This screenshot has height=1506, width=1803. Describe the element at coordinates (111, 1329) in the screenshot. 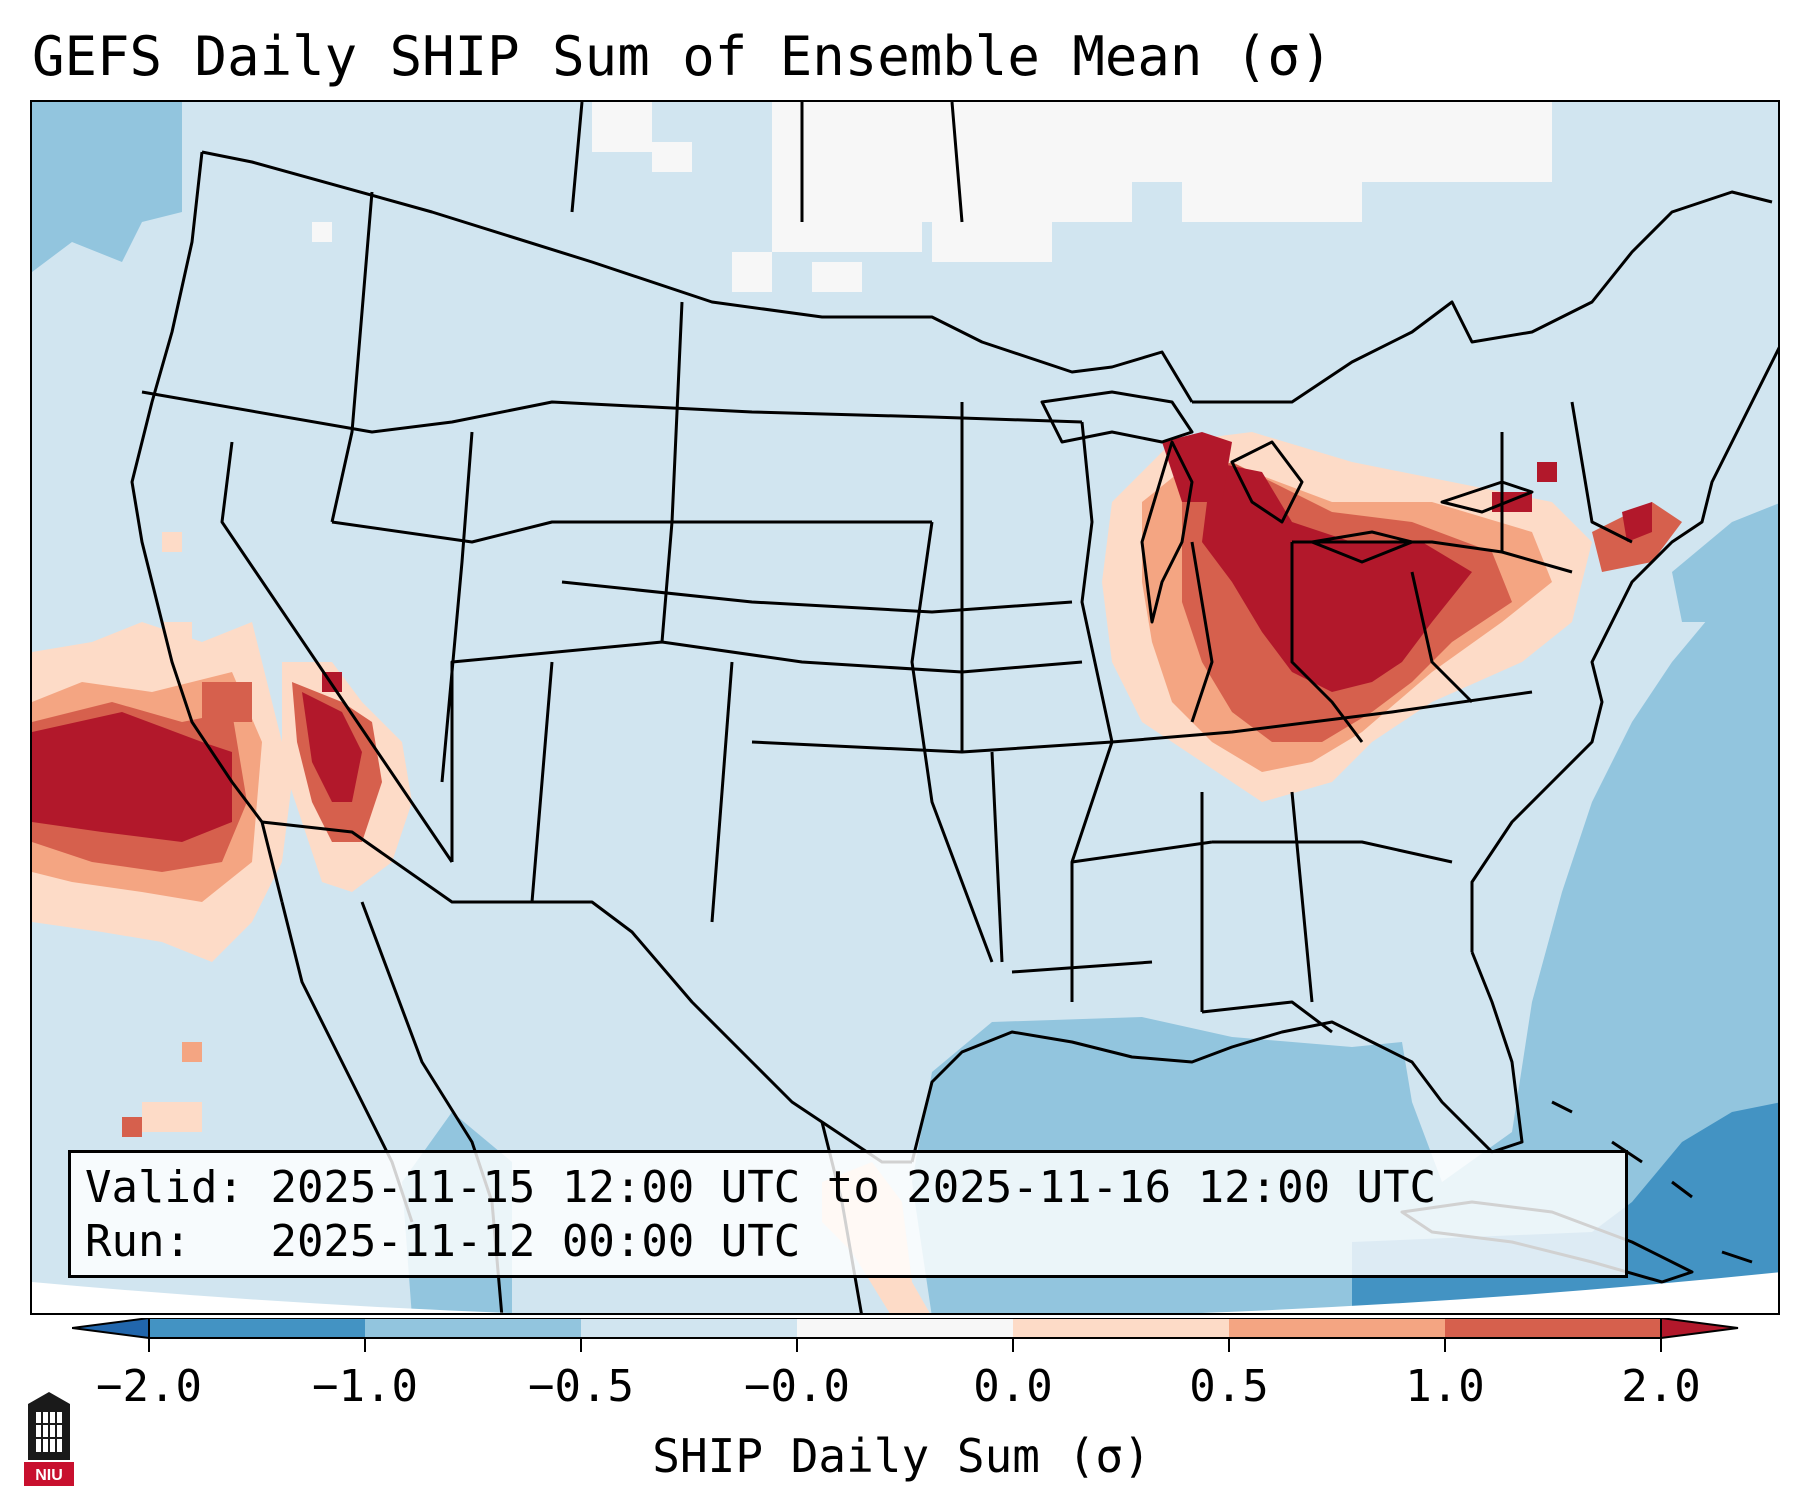

I see `colorbar-extend-low` at that location.